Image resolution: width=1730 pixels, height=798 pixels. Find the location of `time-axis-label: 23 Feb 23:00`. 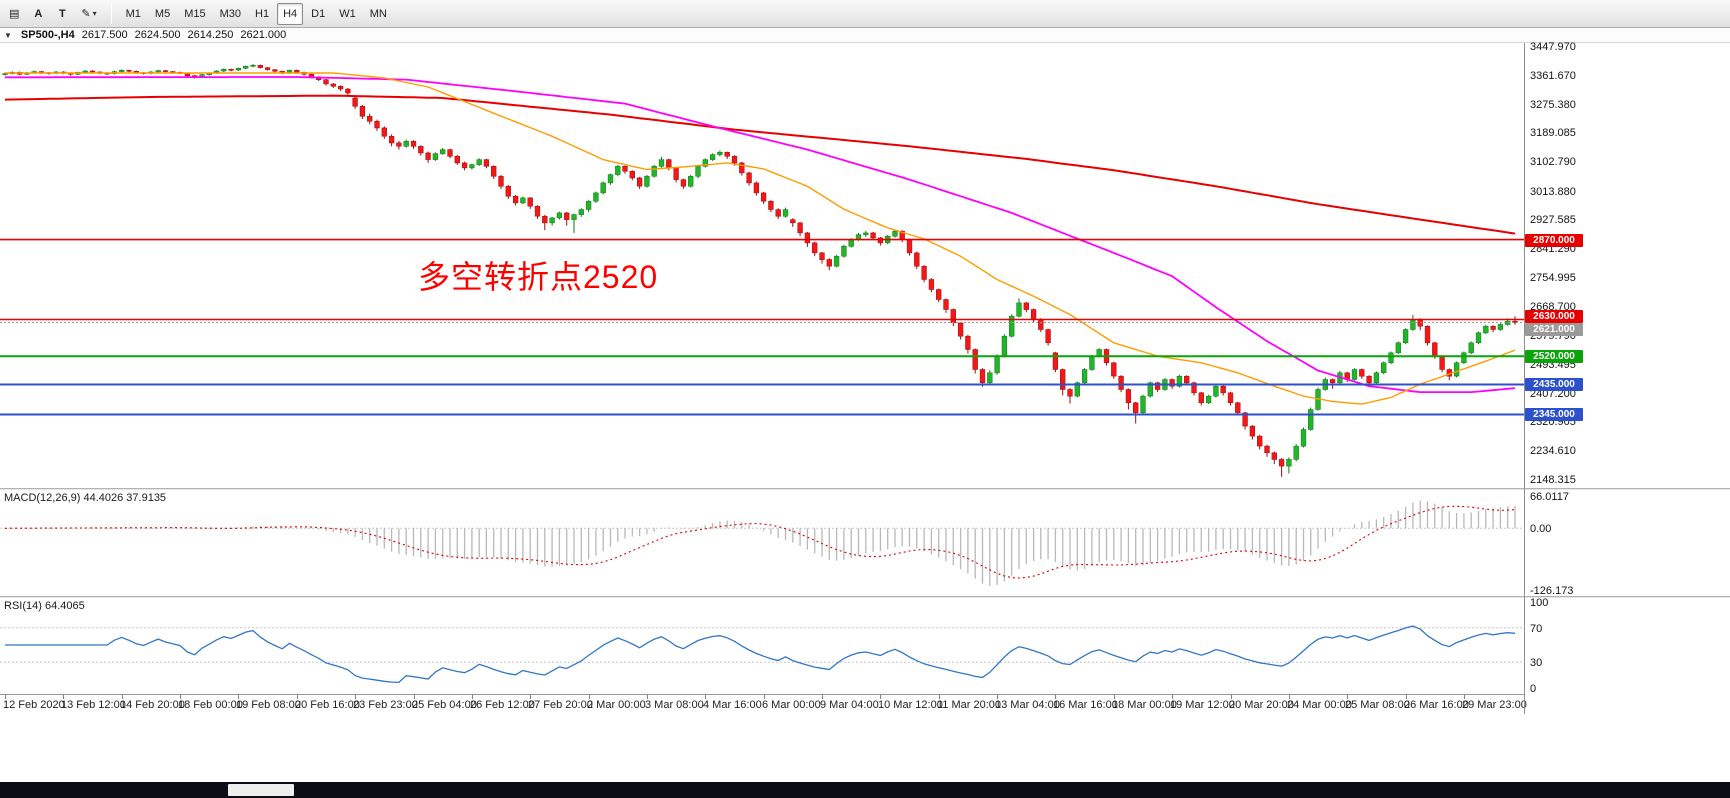

time-axis-label: 23 Feb 23:00 is located at coordinates (385, 705).